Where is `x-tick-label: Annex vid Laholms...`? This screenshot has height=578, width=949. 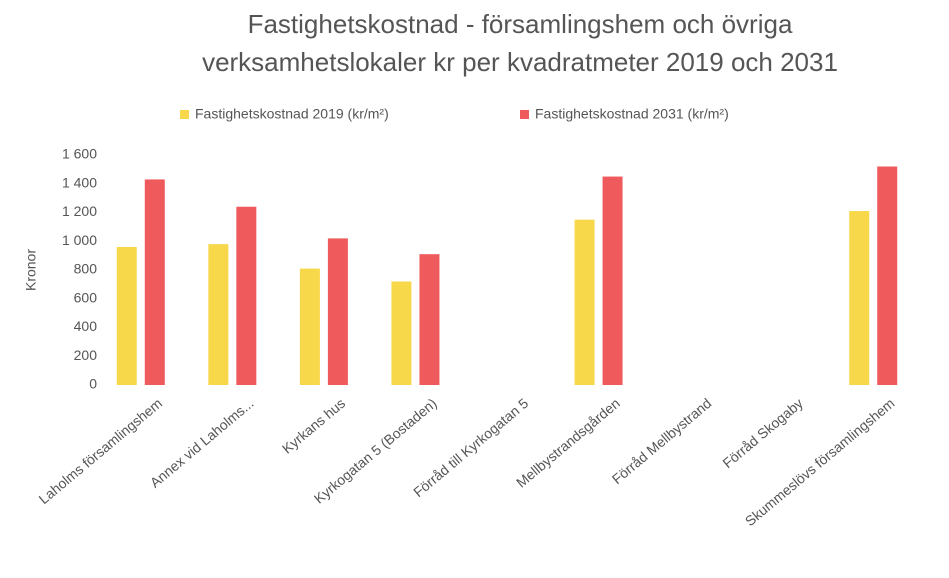 x-tick-label: Annex vid Laholms... is located at coordinates (202, 443).